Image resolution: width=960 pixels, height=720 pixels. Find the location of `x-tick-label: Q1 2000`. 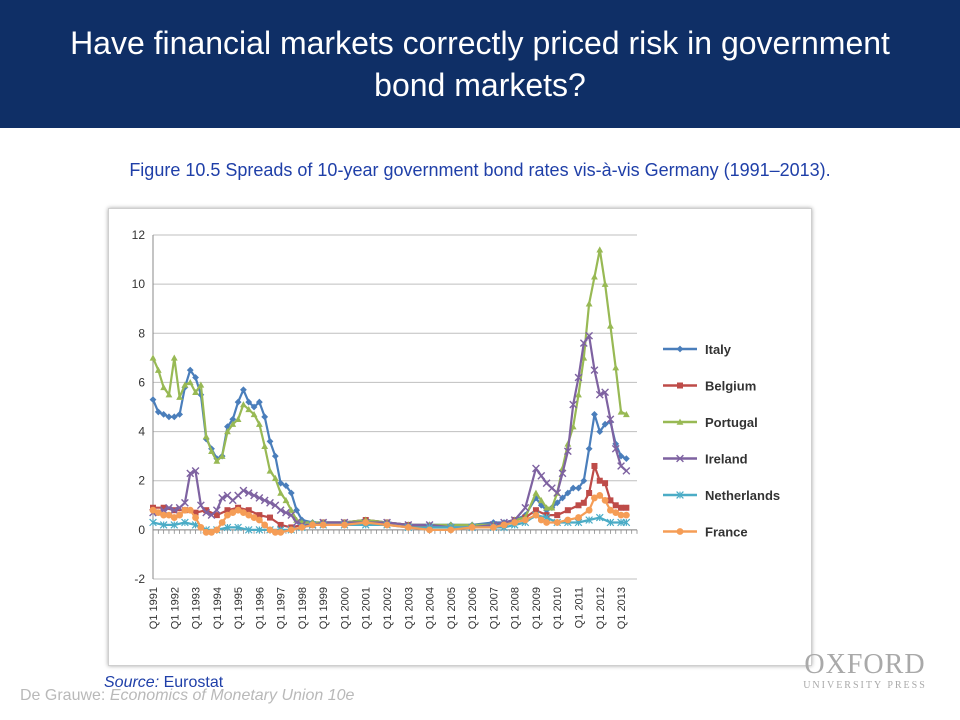

x-tick-label: Q1 2000 is located at coordinates (345, 608).